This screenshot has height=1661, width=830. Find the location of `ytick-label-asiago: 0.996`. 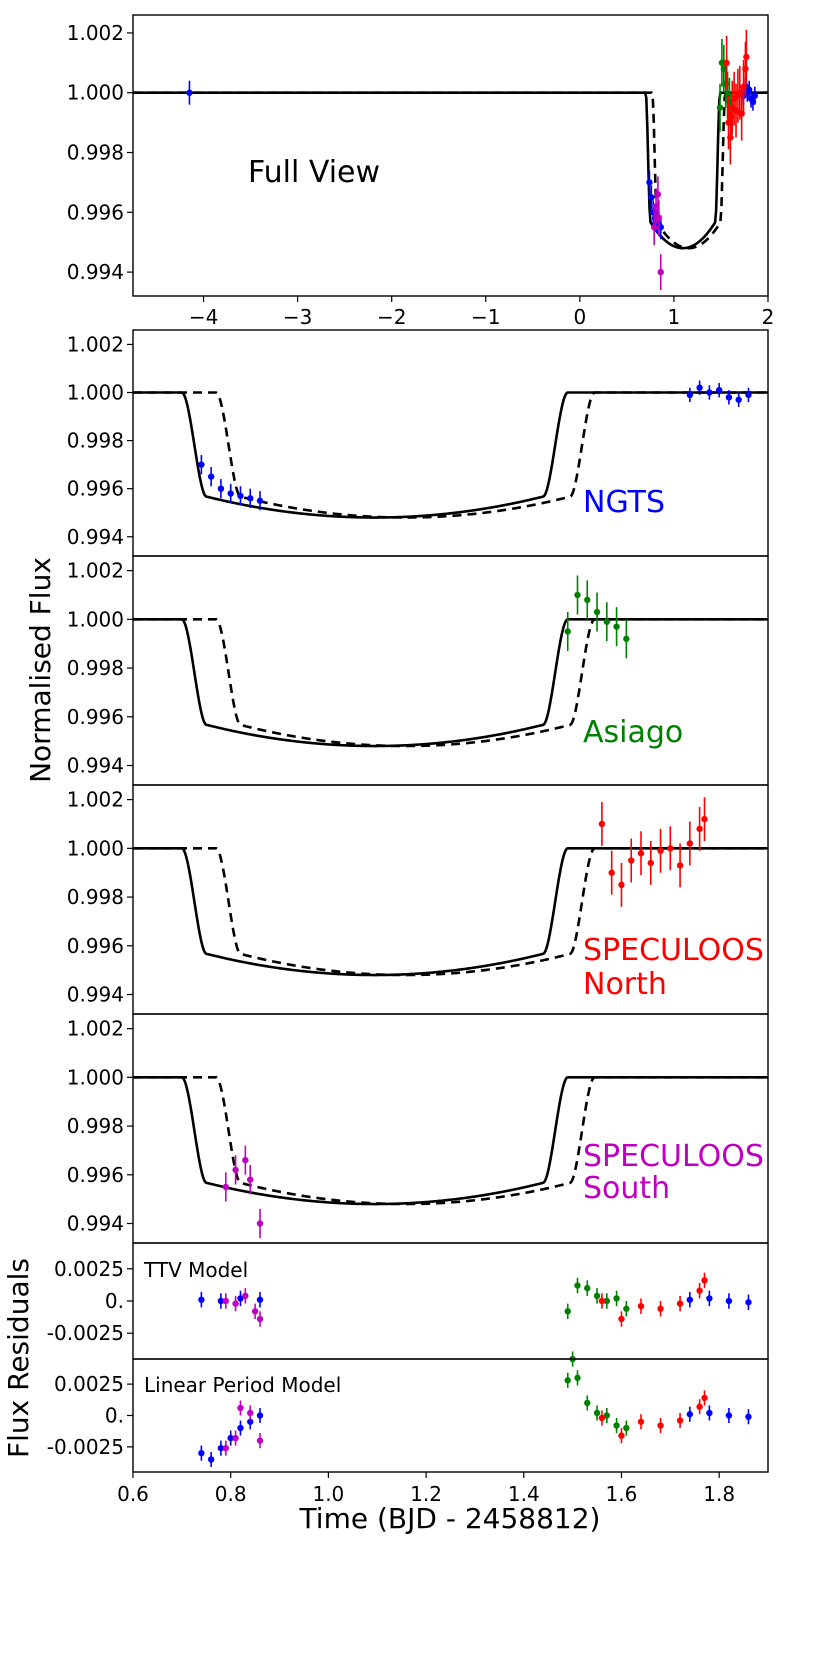

ytick-label-asiago: 0.996 is located at coordinates (95, 717).